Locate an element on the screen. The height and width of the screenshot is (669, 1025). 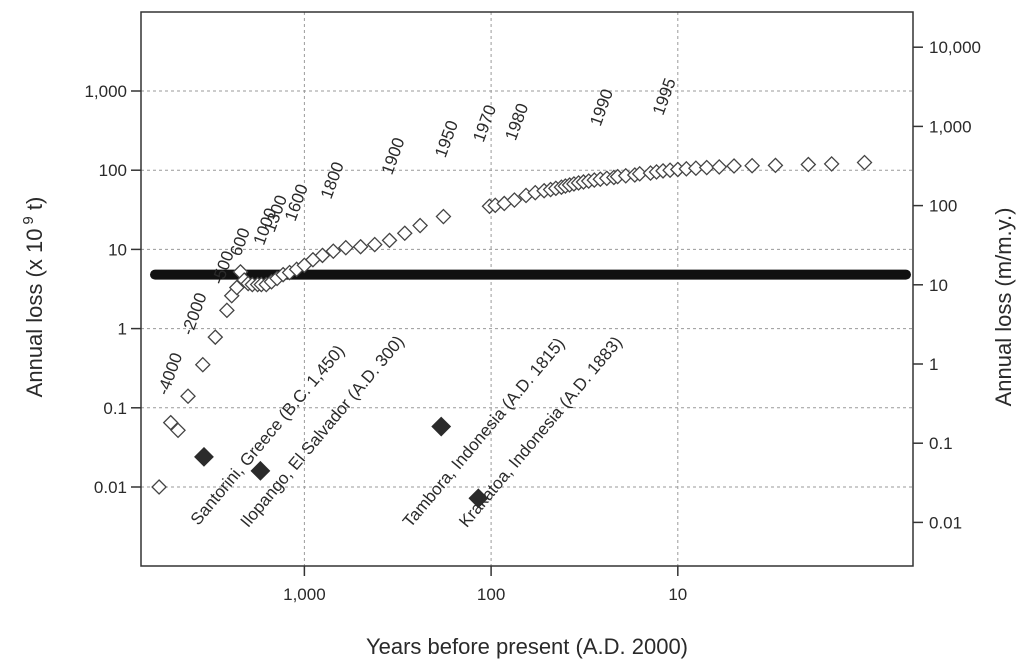
y-right-tick-label: 10,000 is located at coordinates (955, 47).